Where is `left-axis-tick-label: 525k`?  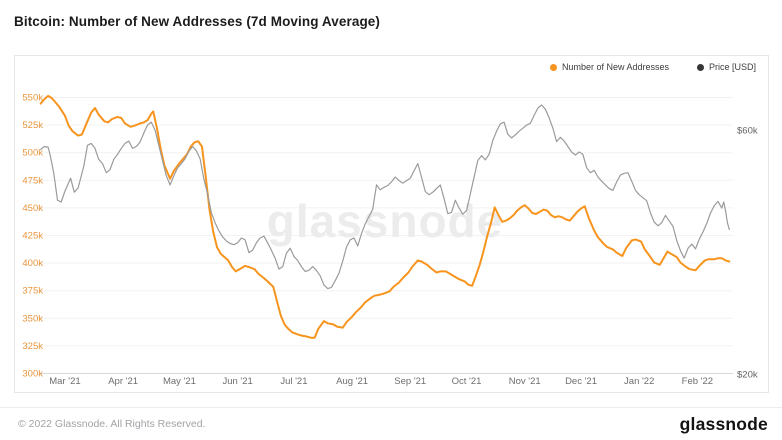
left-axis-tick-label: 525k is located at coordinates (32, 125).